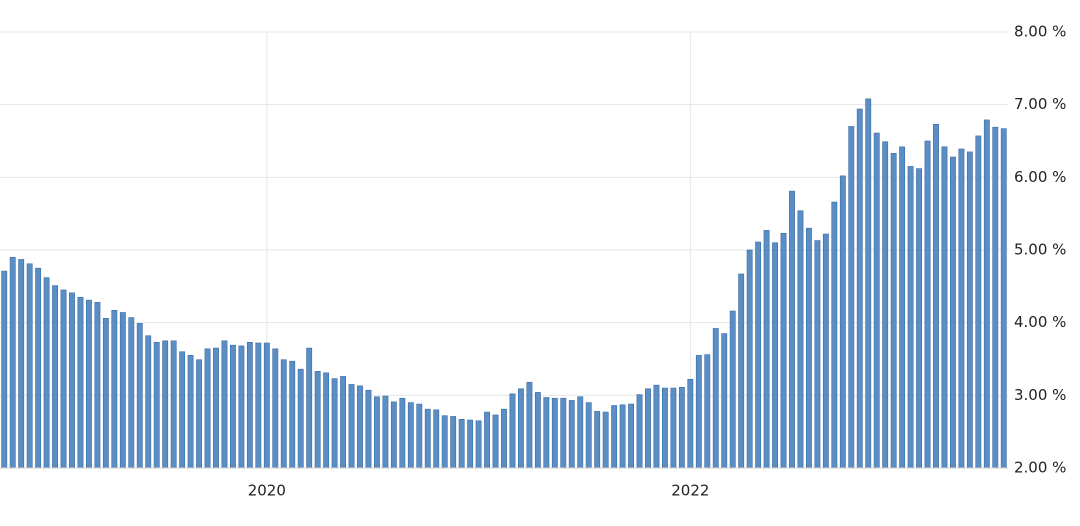 This screenshot has height=526, width=1080. I want to click on y-tick-label: 3.00 %, so click(1040, 395).